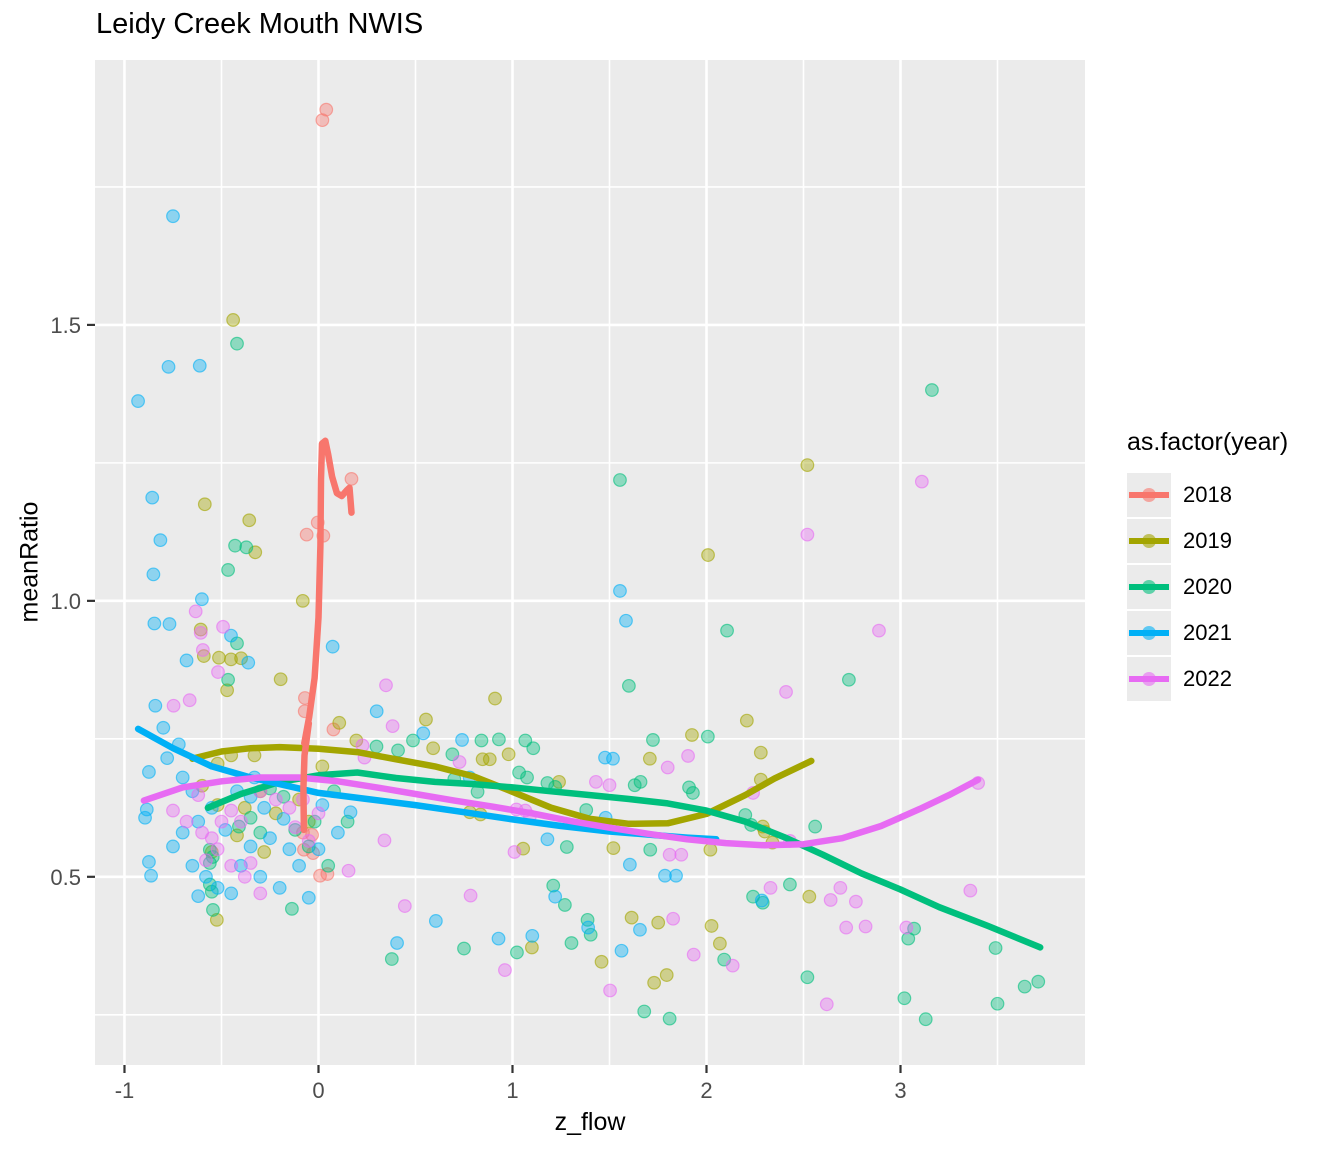  I want to click on legend-item-2022: 2022, so click(1207, 679).